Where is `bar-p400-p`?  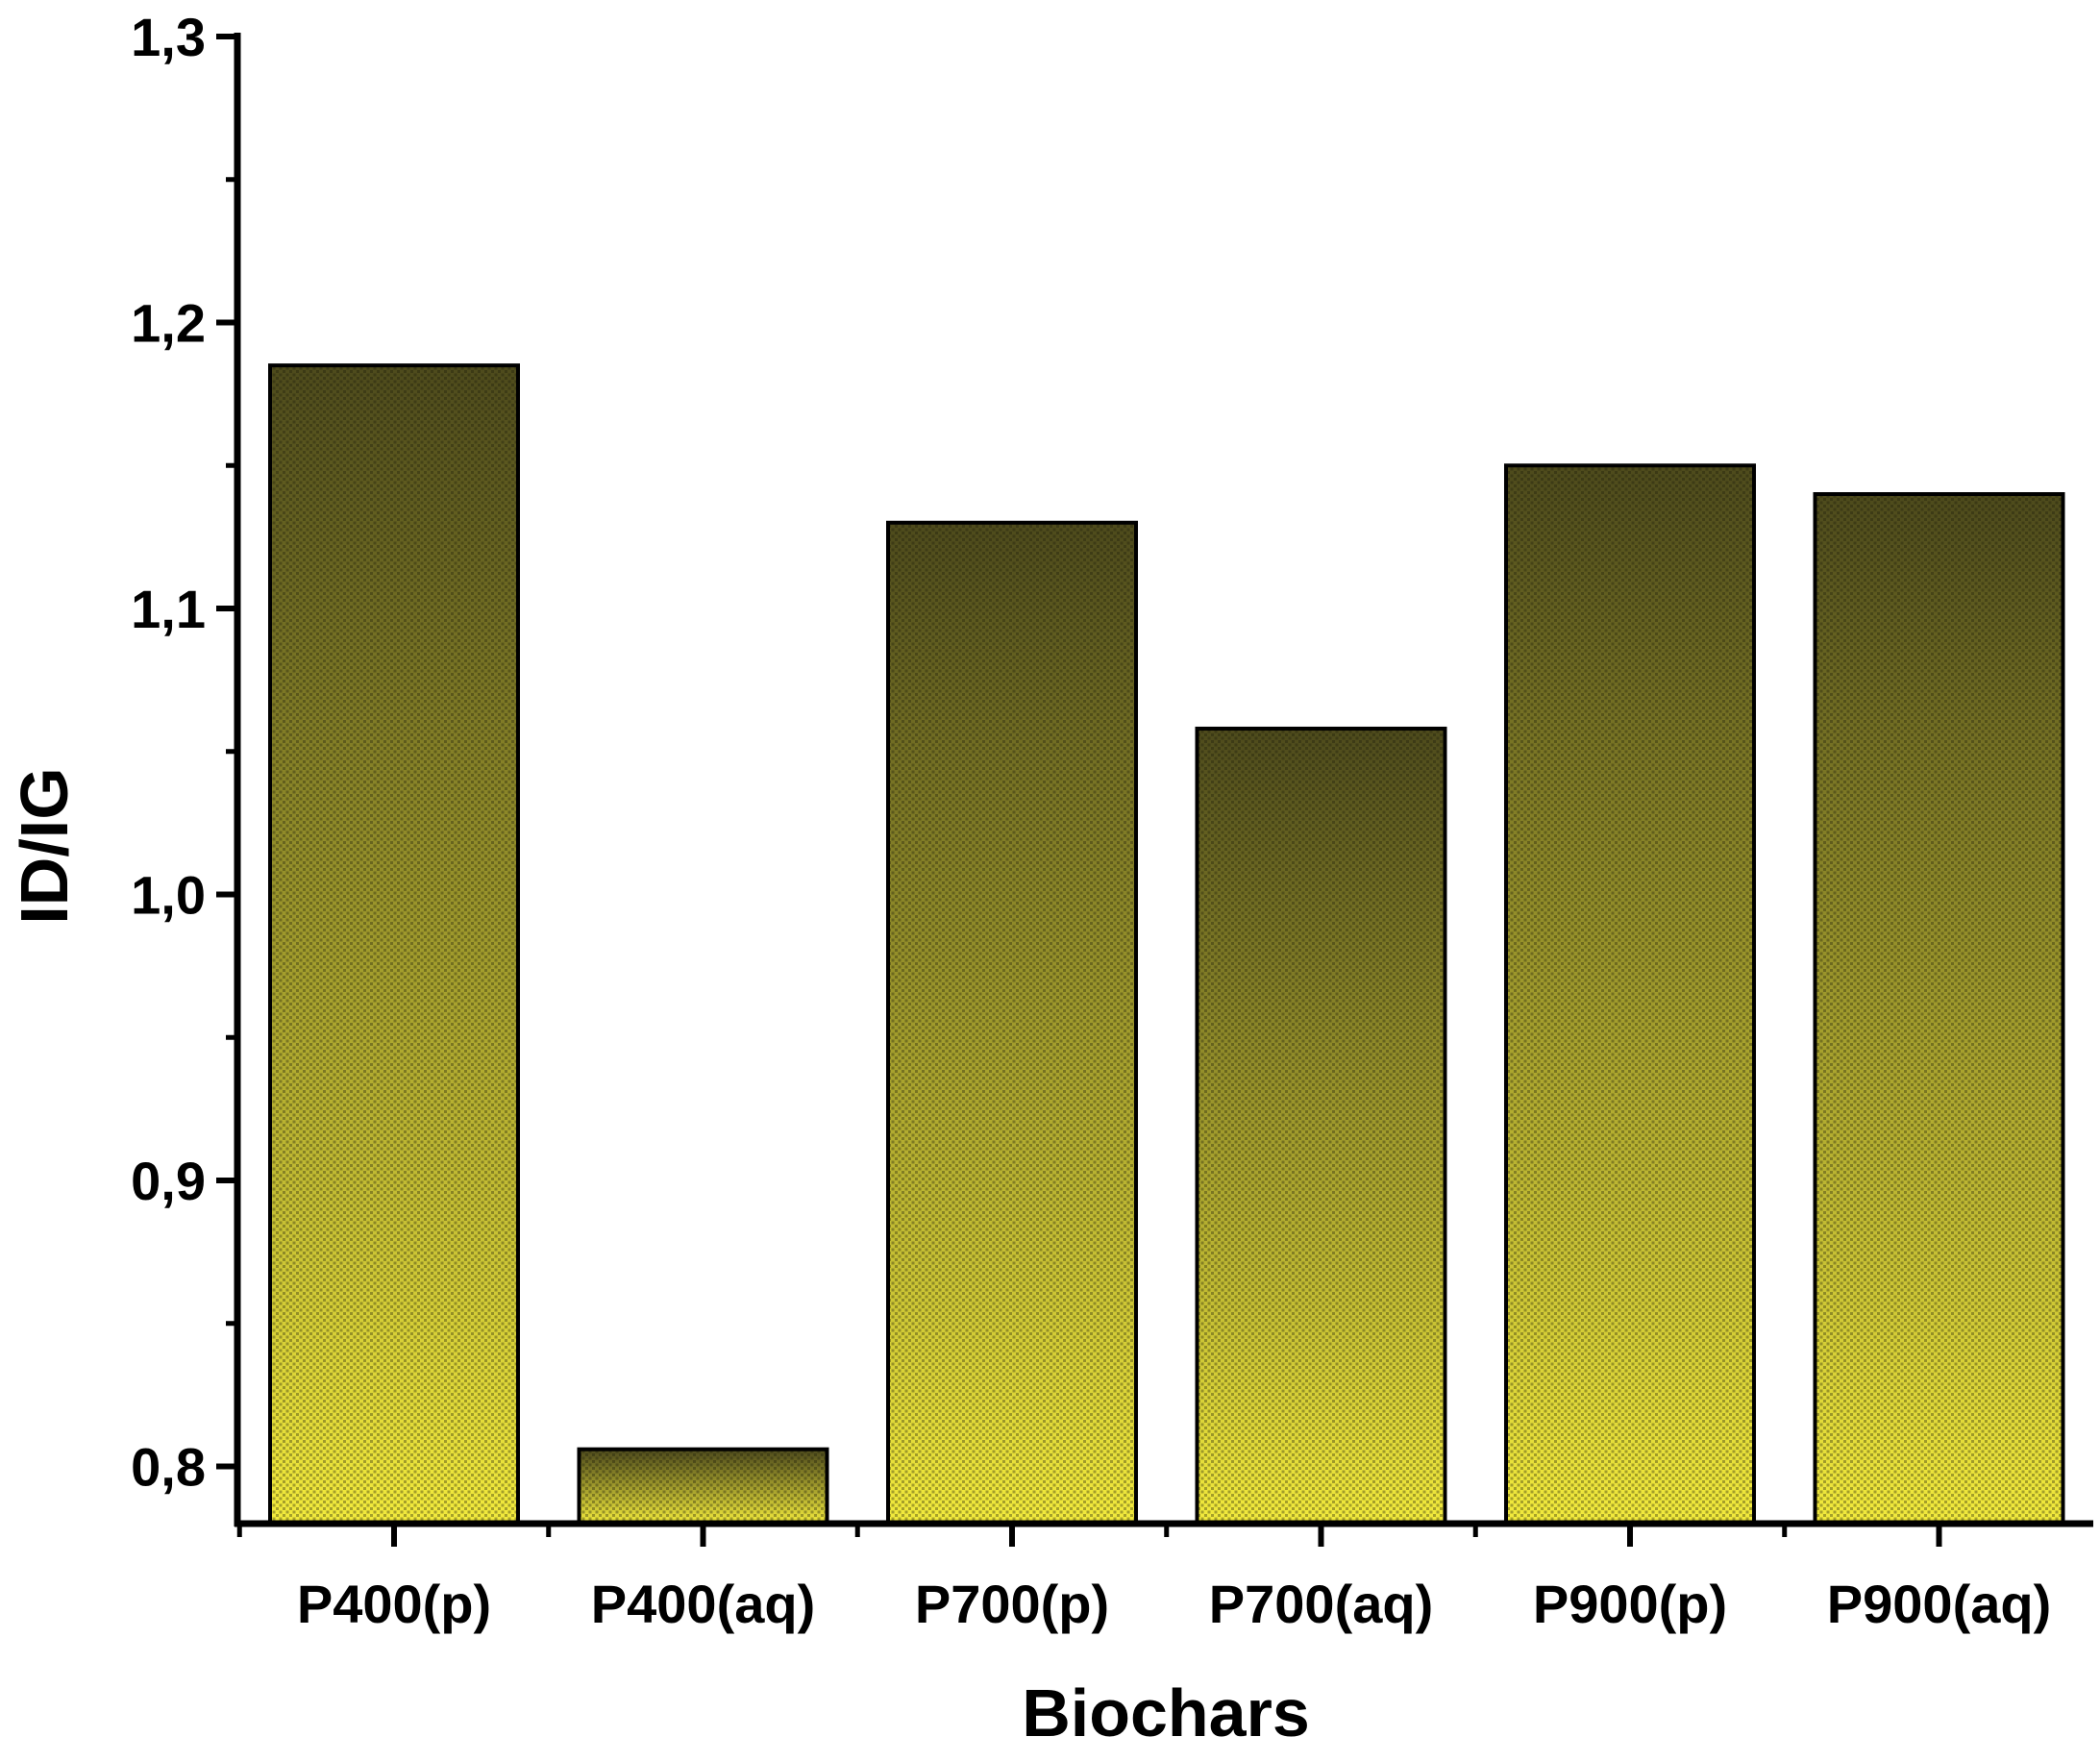
bar-p400-p is located at coordinates (394, 945).